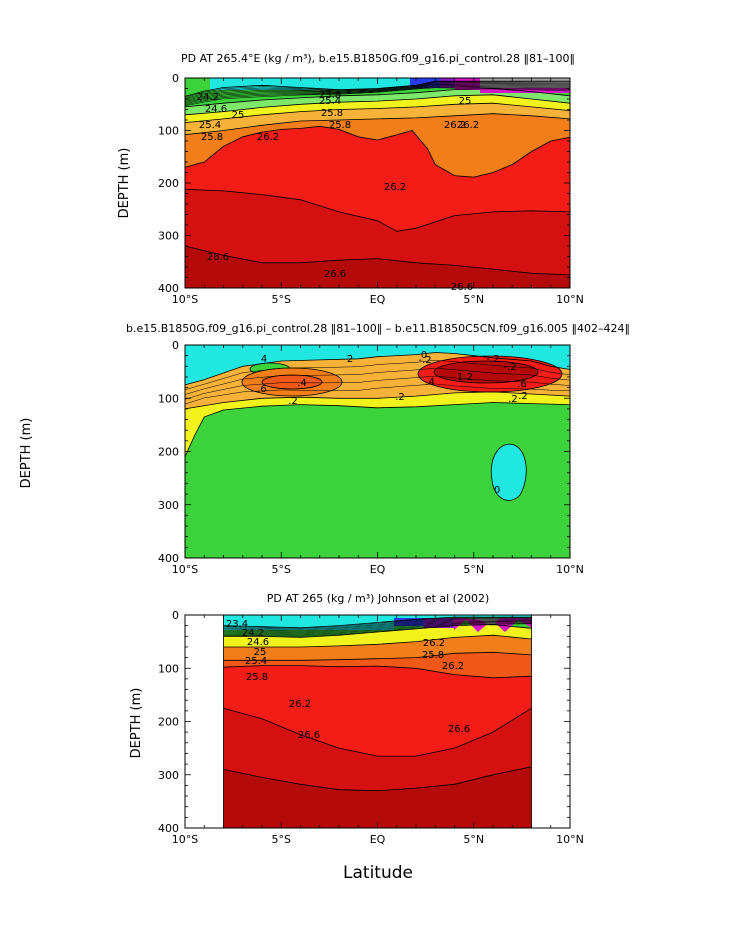 This screenshot has width=733, height=945. I want to click on panel-3-contour-lines, so click(377, 721).